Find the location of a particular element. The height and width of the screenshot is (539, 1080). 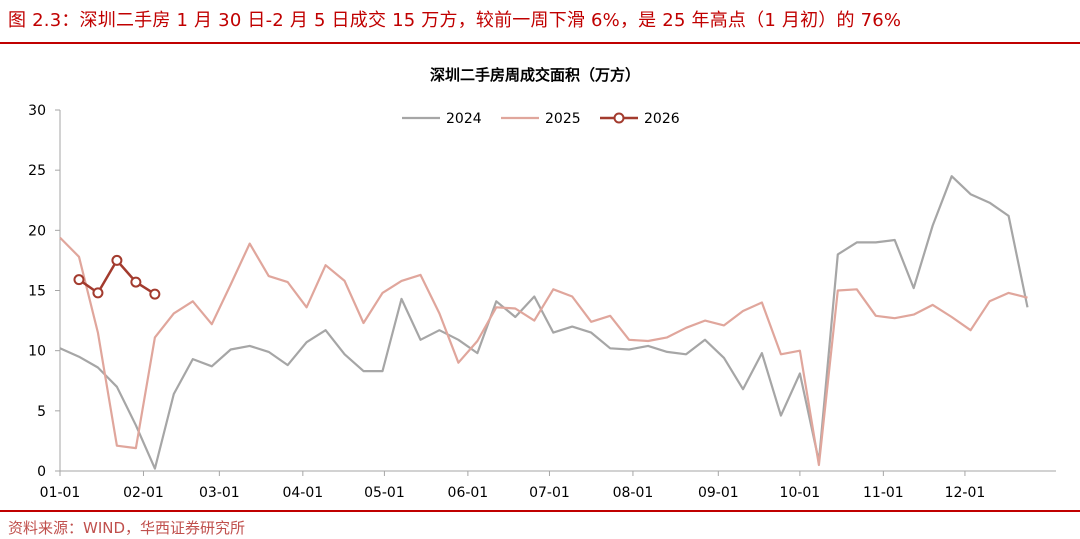

x-tick-label: 09-01 is located at coordinates (718, 493).